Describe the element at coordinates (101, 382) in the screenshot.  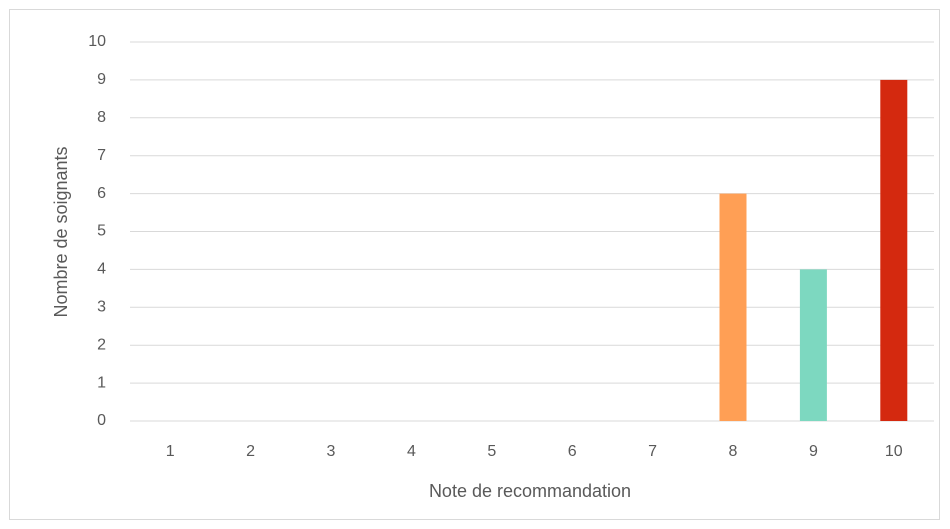
I see `y-tick-label: 1` at that location.